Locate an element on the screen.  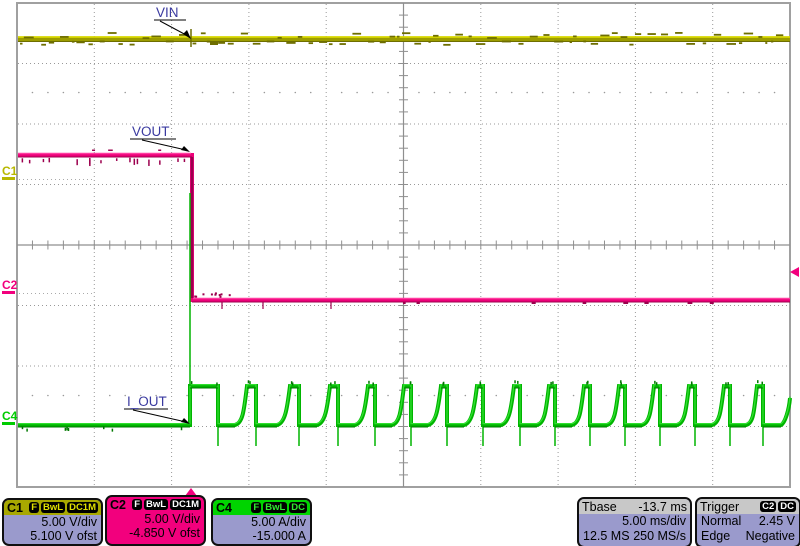
svg-text: C1 is located at coordinates (10, 171).